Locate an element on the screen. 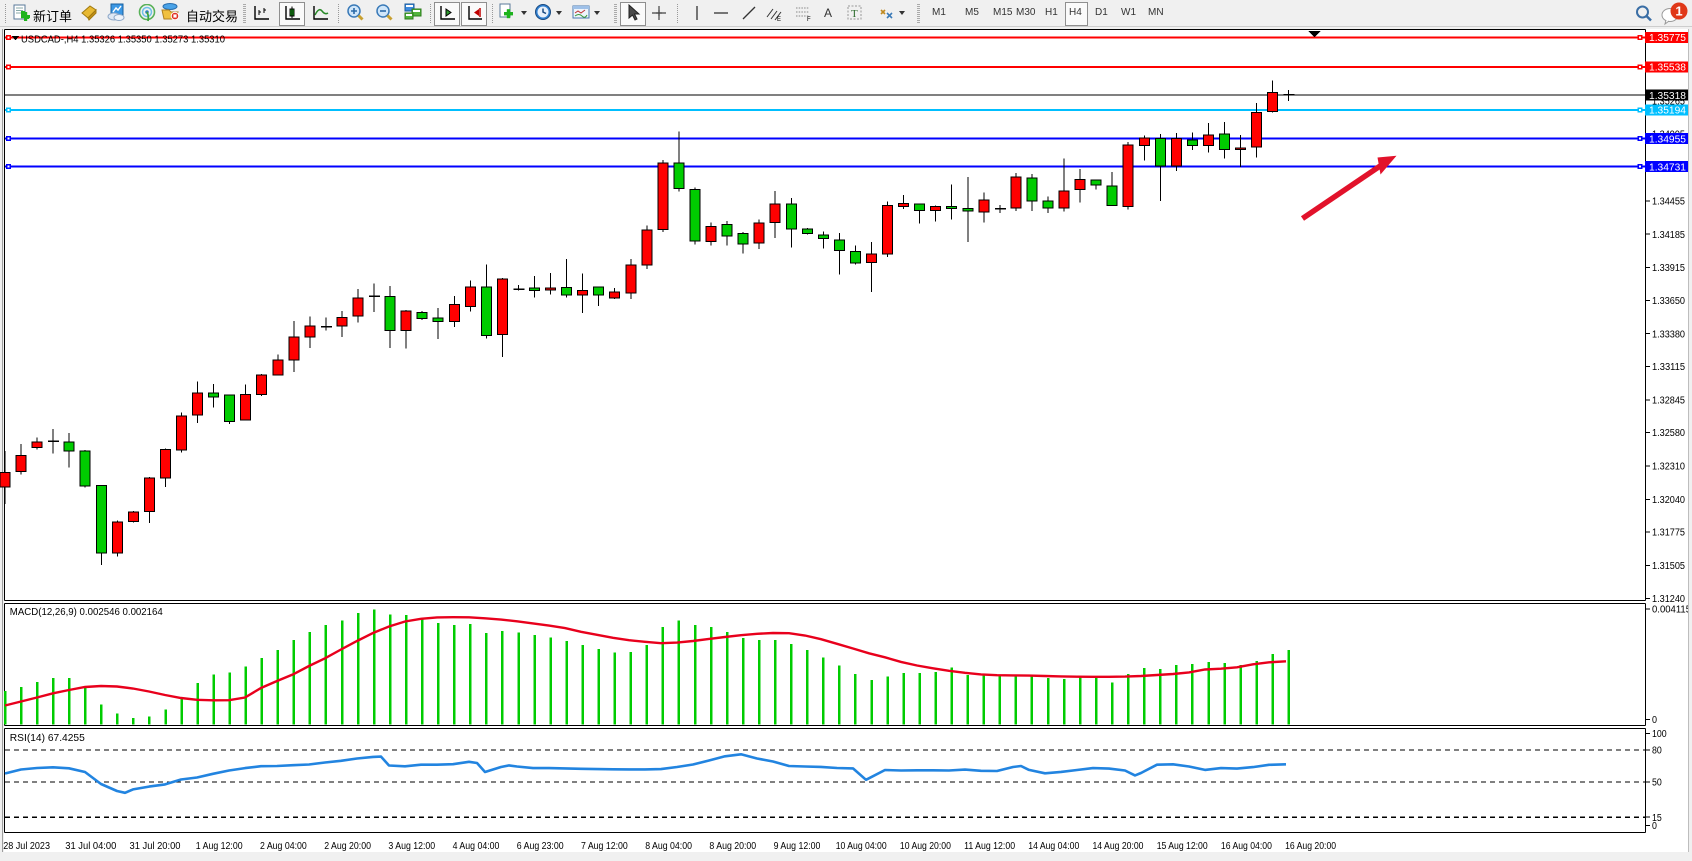 This screenshot has height=861, width=1692. svg-text: 8 Aug 20:00 is located at coordinates (732, 846).